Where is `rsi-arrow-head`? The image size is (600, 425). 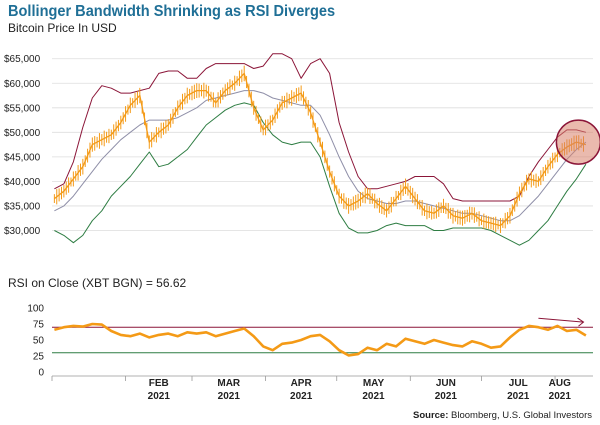 rsi-arrow-head is located at coordinates (581, 322).